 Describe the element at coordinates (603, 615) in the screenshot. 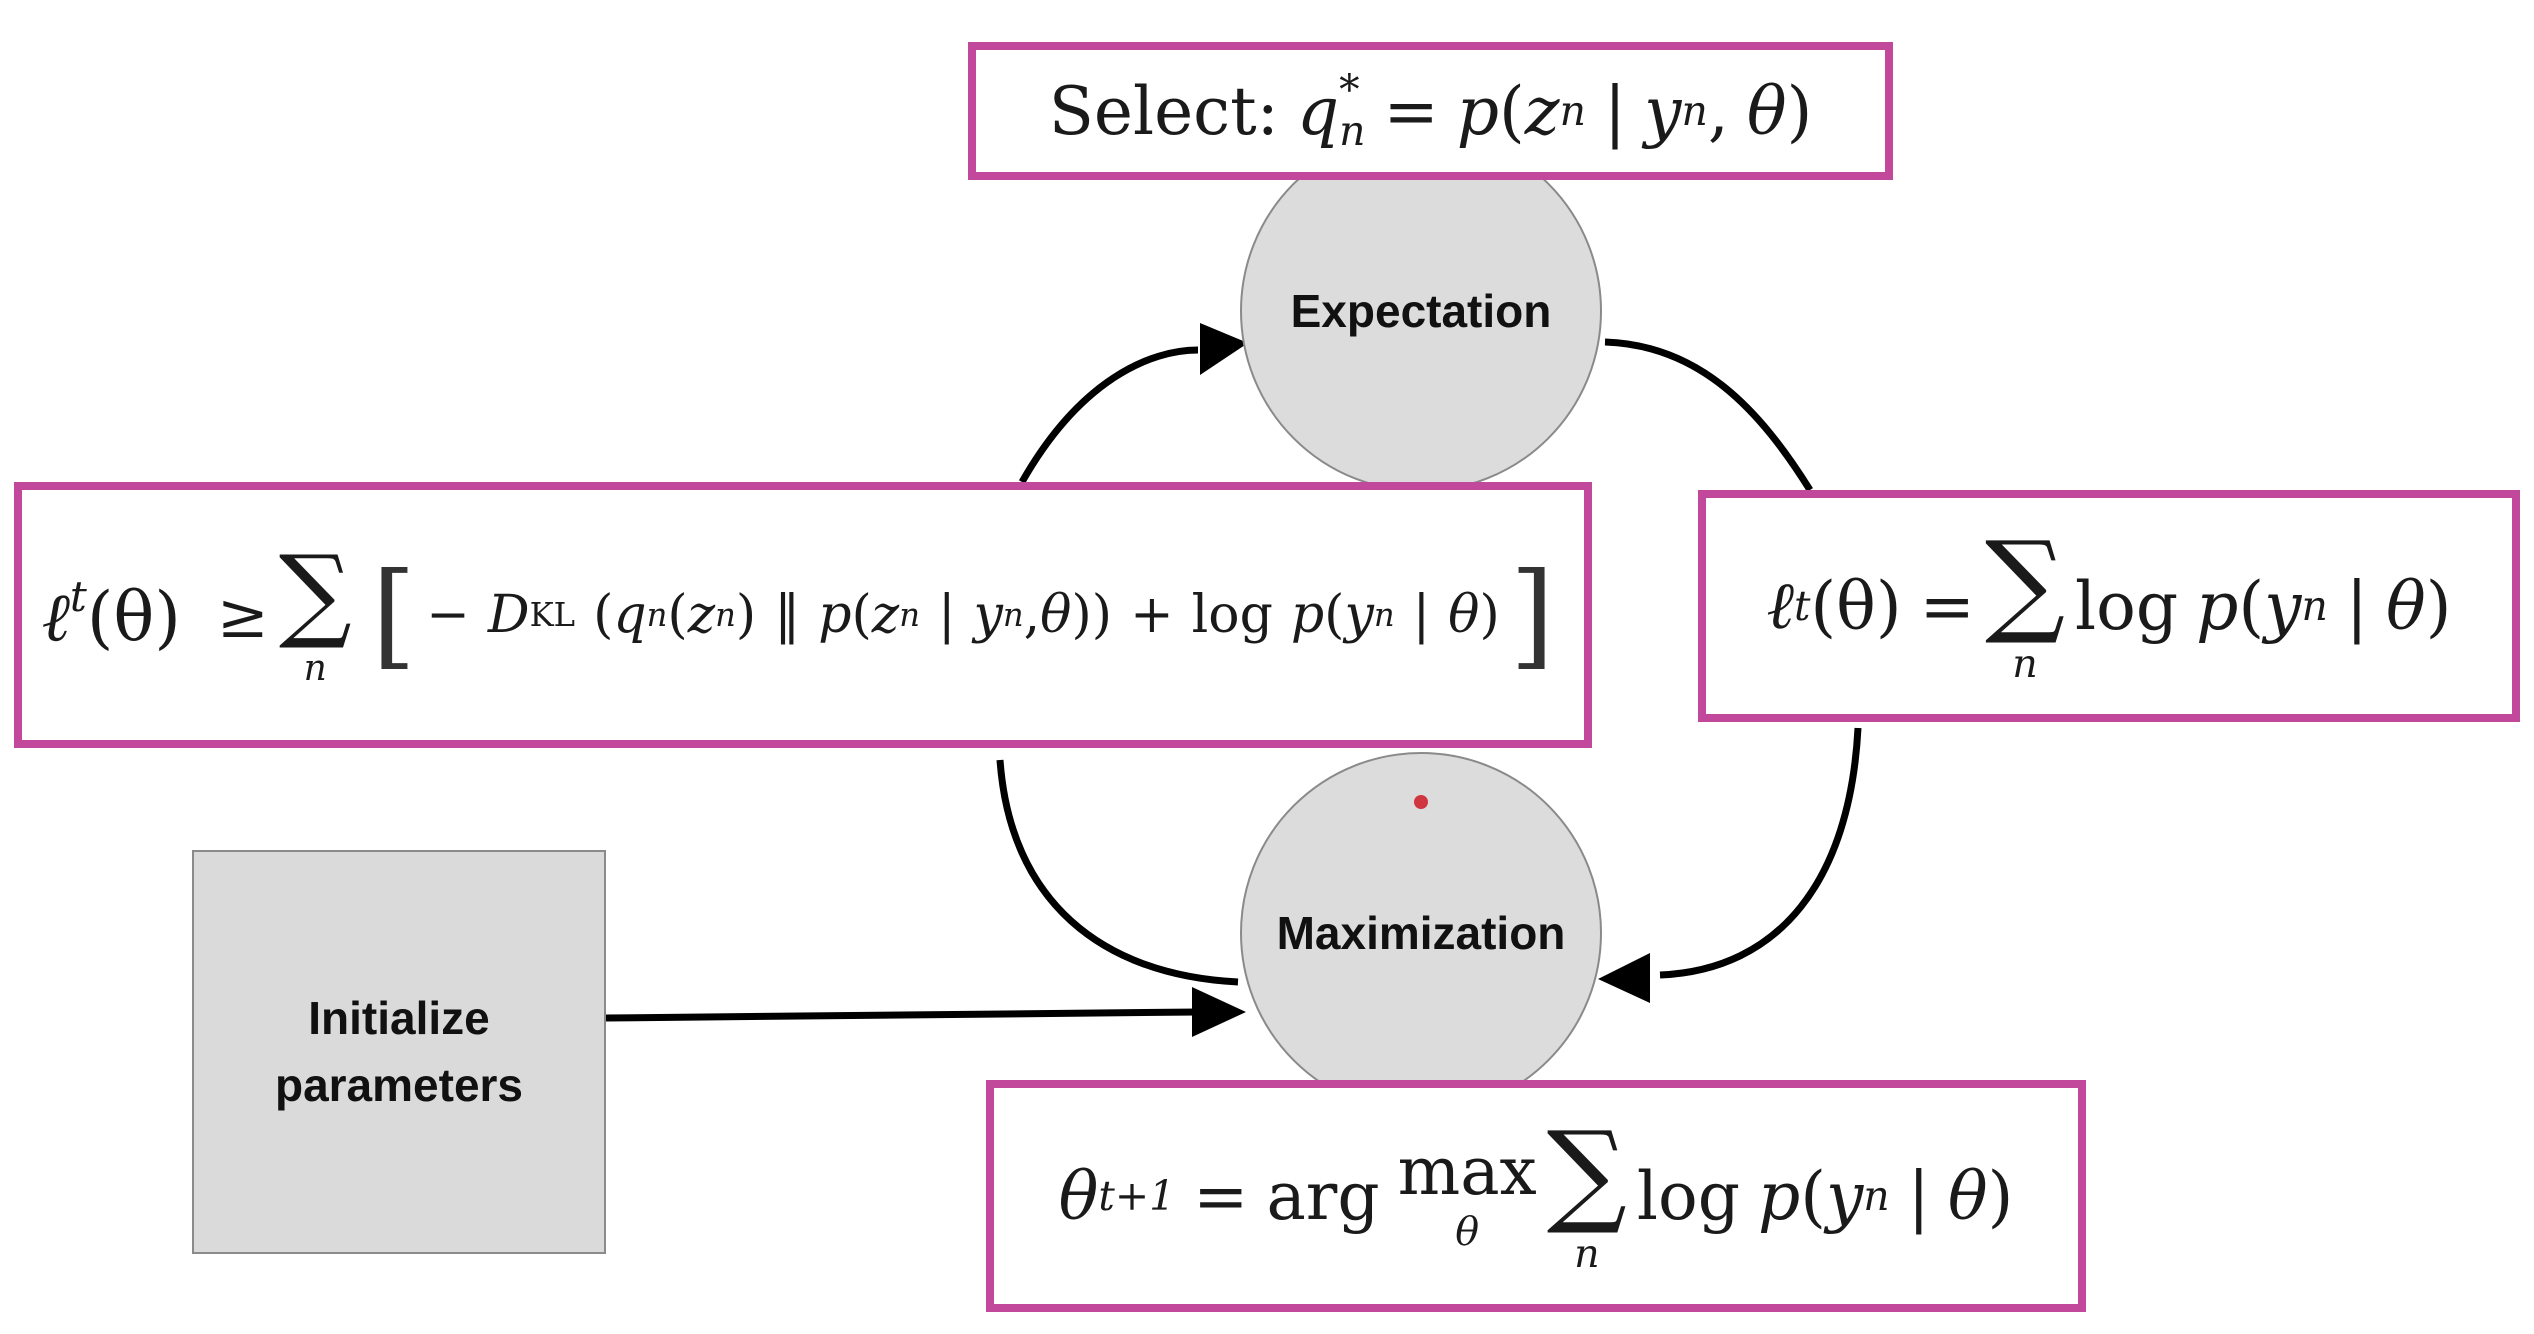

I see `elbo-q-open: (` at that location.